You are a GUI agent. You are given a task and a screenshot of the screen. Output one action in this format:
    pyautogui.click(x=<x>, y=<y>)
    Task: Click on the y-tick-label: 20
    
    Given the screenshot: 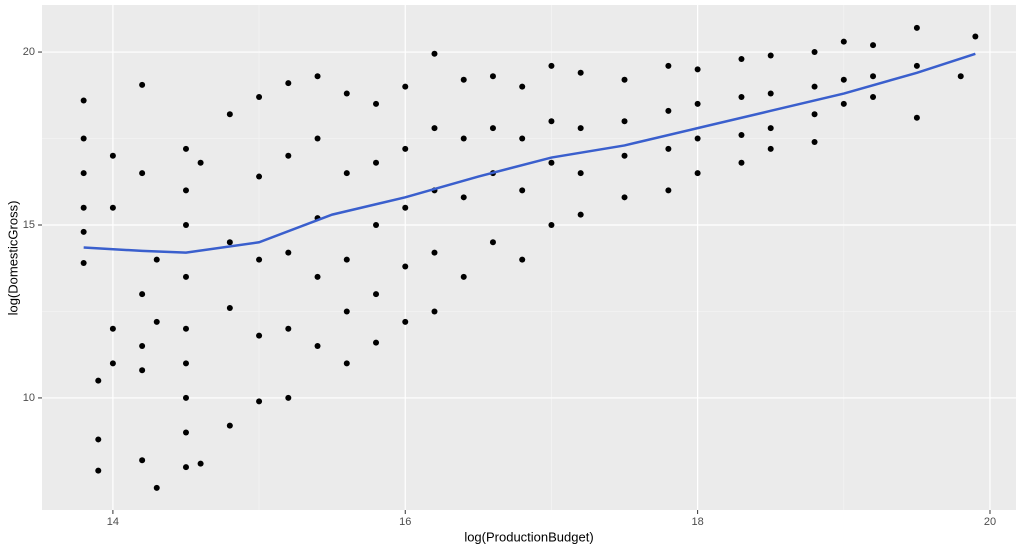 What is the action you would take?
    pyautogui.click(x=29, y=52)
    